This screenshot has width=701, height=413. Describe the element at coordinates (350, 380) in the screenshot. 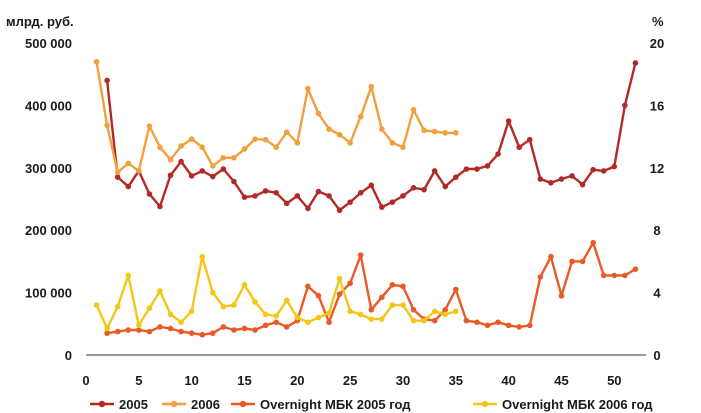

I see `x-tick-label: 25` at that location.